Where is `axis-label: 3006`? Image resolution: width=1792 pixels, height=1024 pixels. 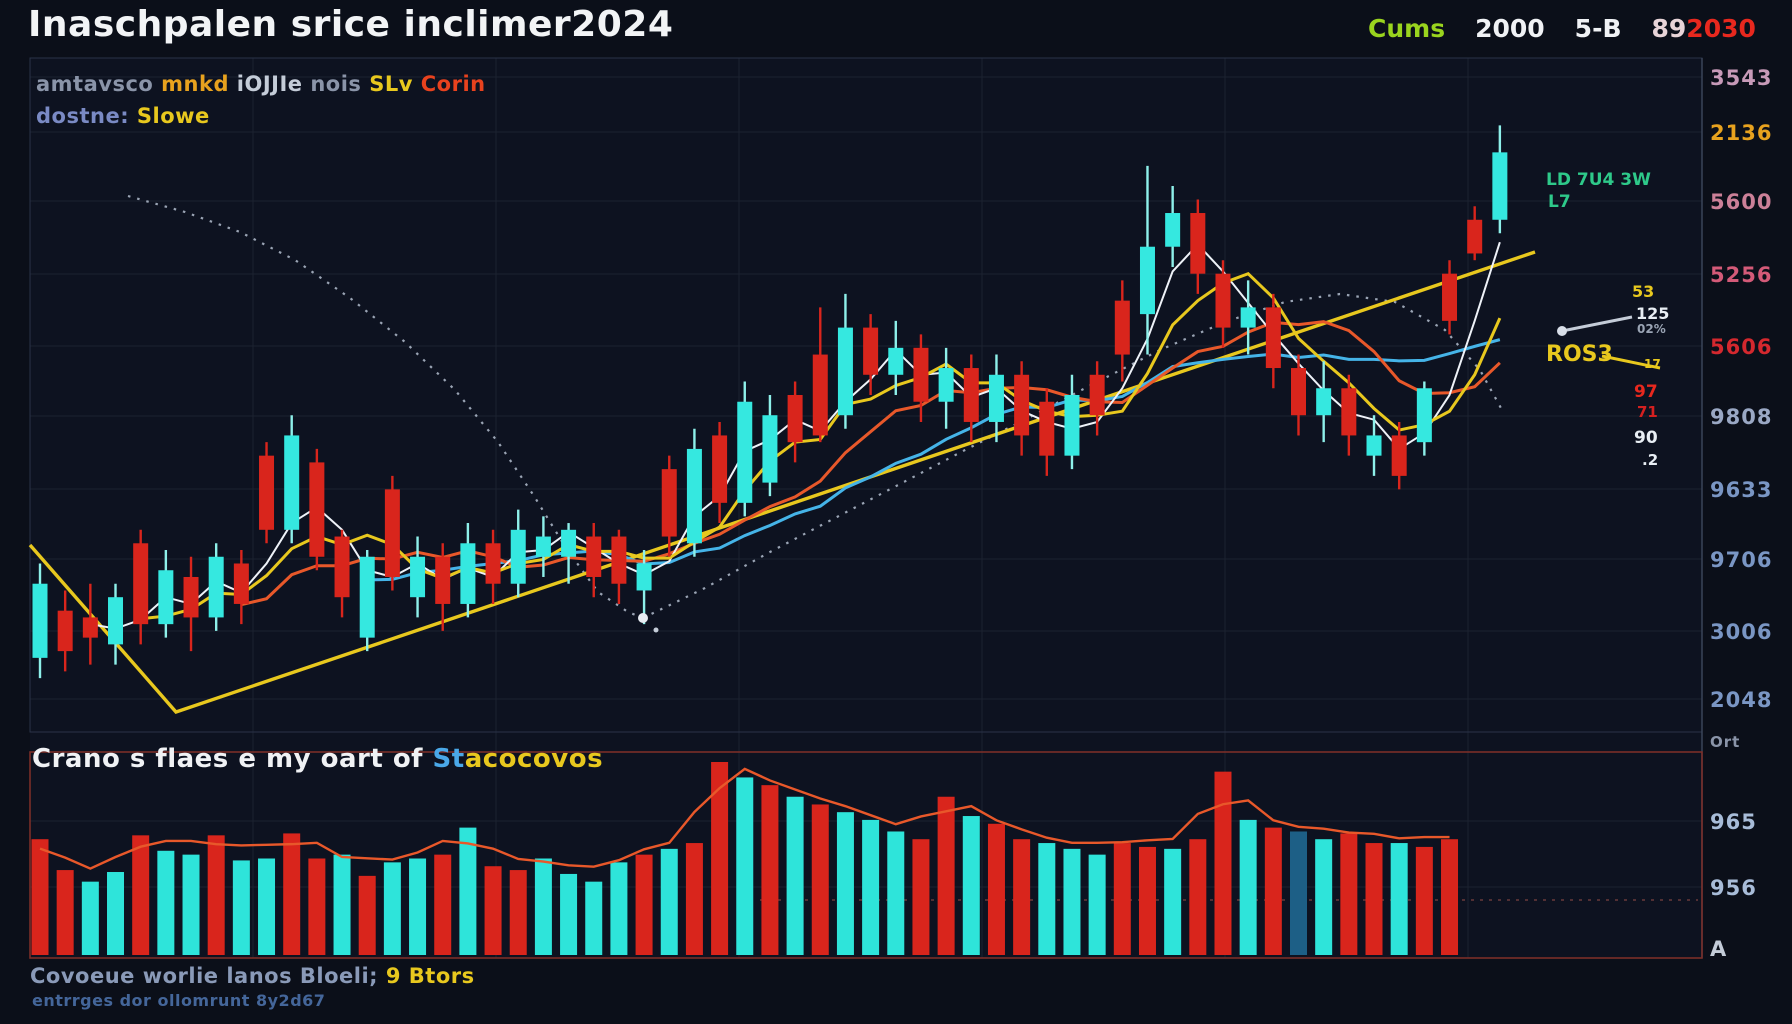 axis-label: 3006 is located at coordinates (1741, 632).